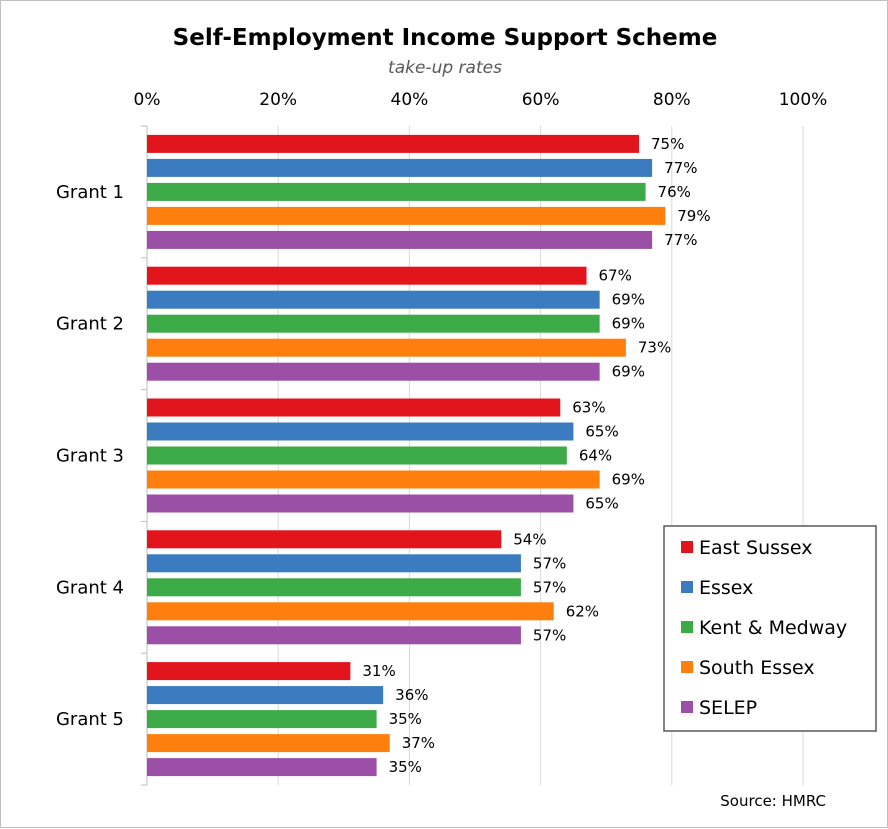 The image size is (888, 829). Describe the element at coordinates (756, 548) in the screenshot. I see `legend-label: East Sussex` at that location.